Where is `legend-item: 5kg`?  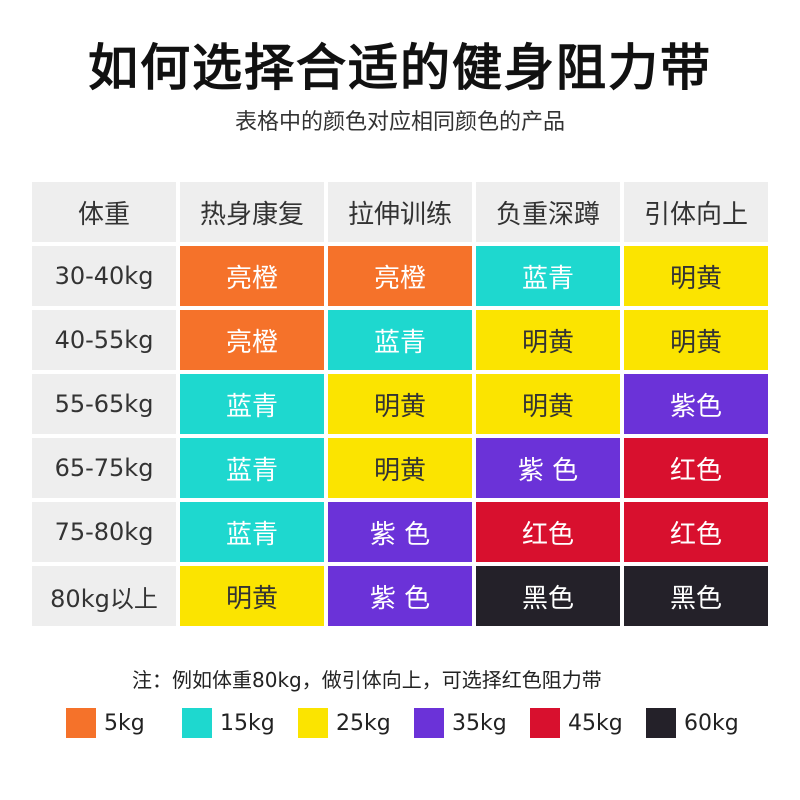
legend-item: 5kg is located at coordinates (124, 723).